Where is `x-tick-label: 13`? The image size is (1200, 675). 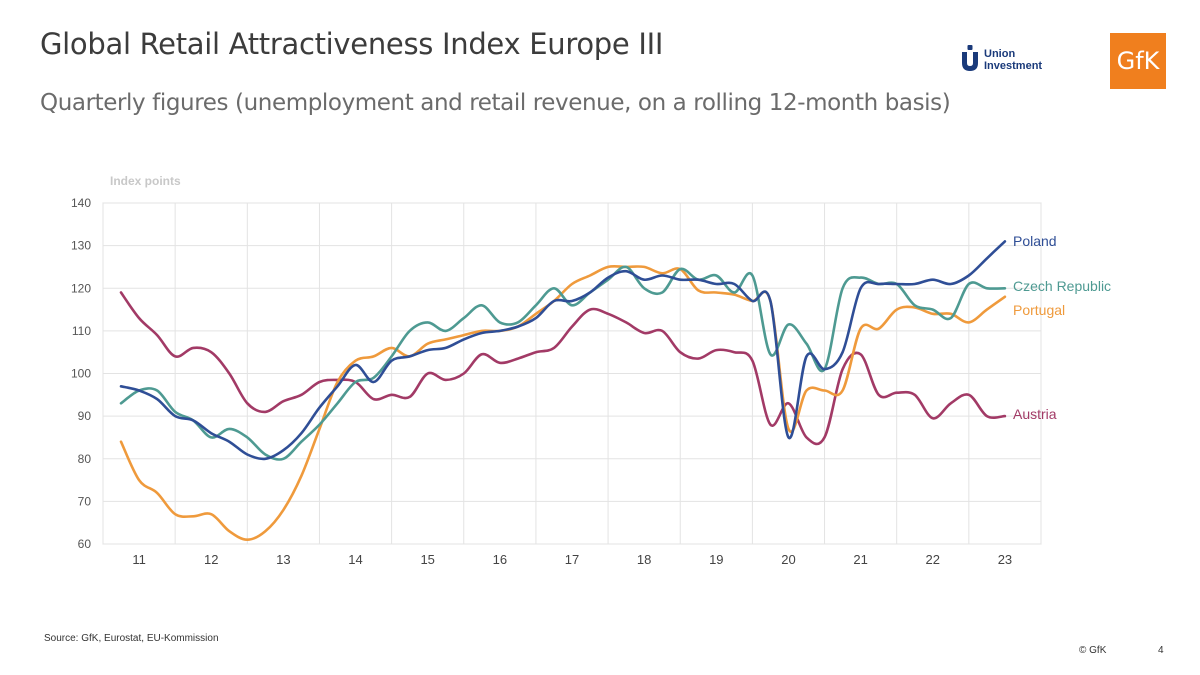
x-tick-label: 13 is located at coordinates (283, 559).